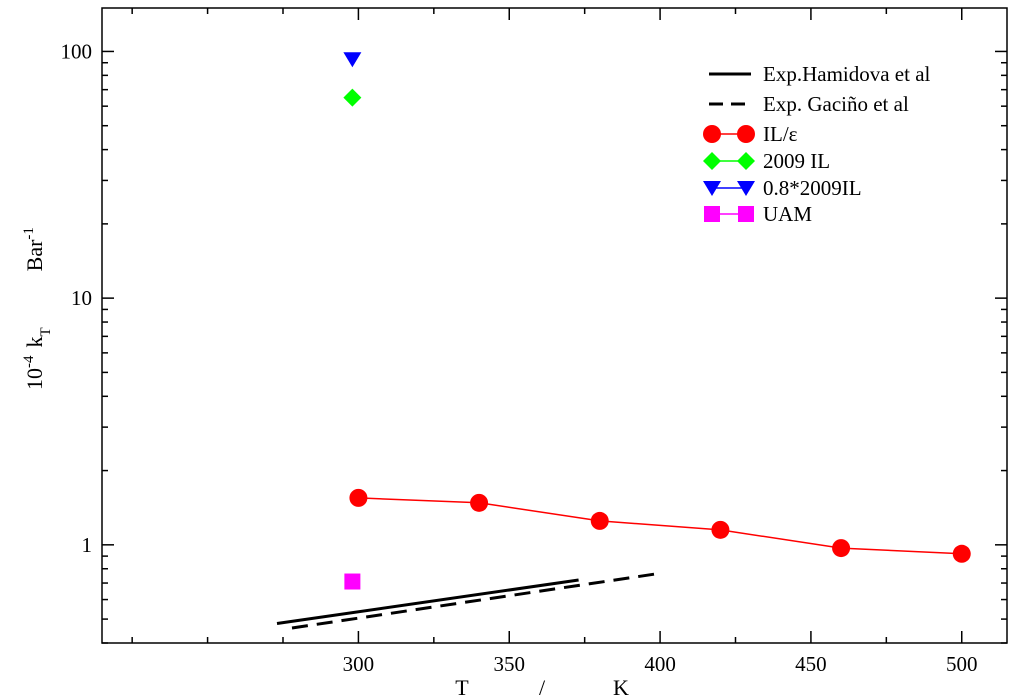 The width and height of the screenshot is (1010, 698). Describe the element at coordinates (812, 188) in the screenshot. I see `legend-label-08-2009il: 0.8*2009IL` at that location.